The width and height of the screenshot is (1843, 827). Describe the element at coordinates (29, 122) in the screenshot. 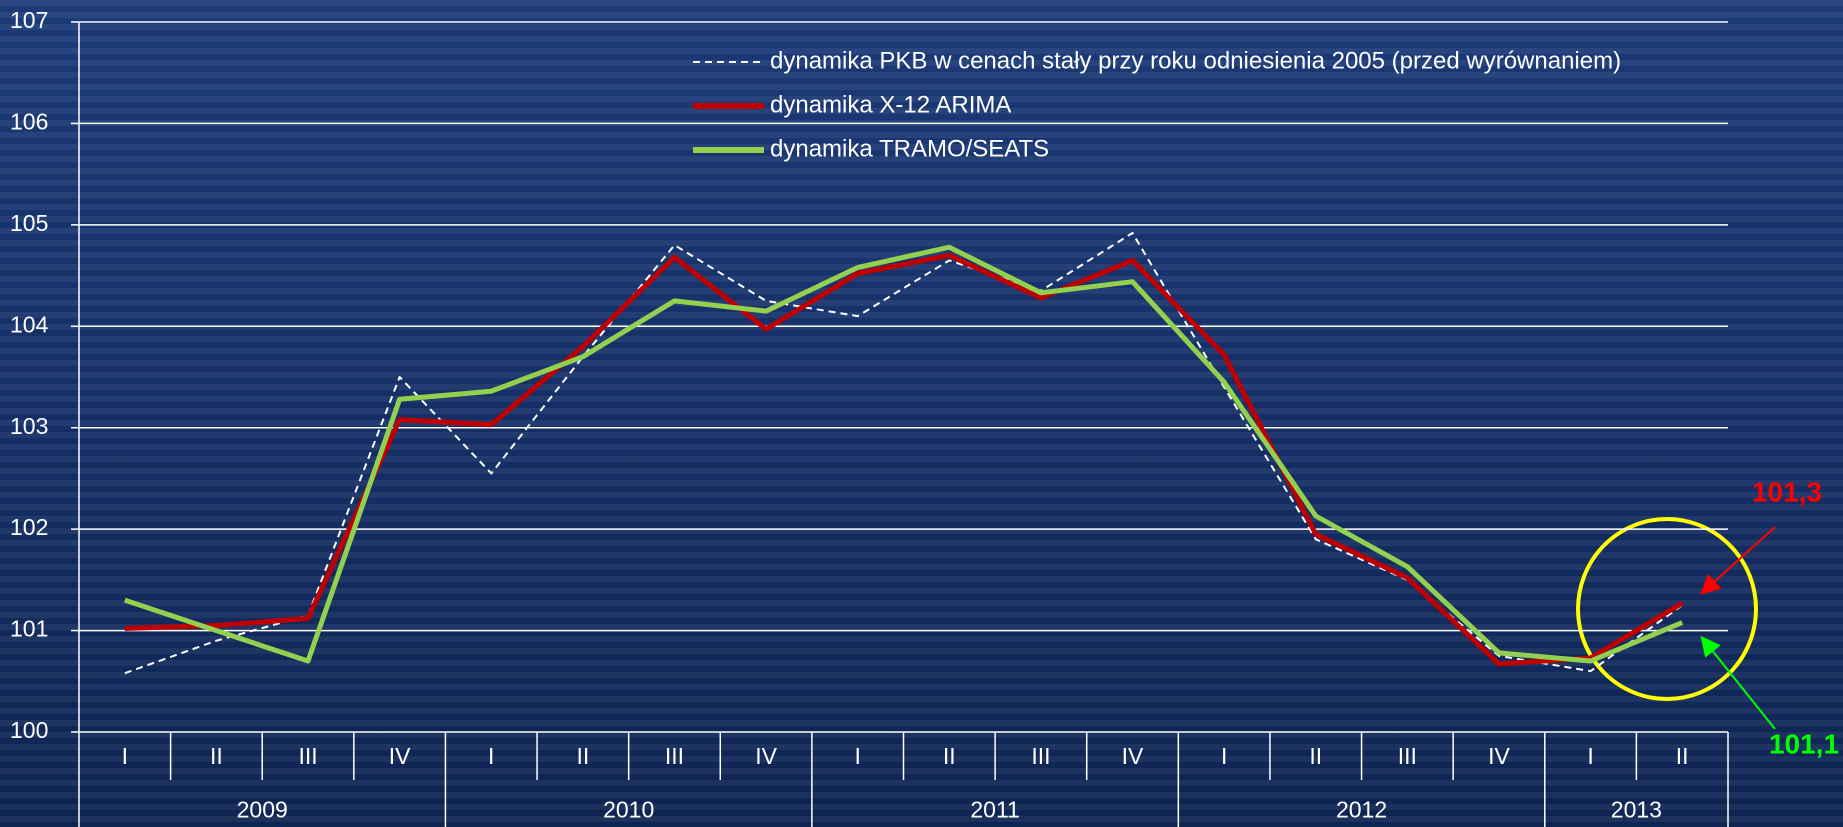

I see `y-tick-label: 106` at that location.